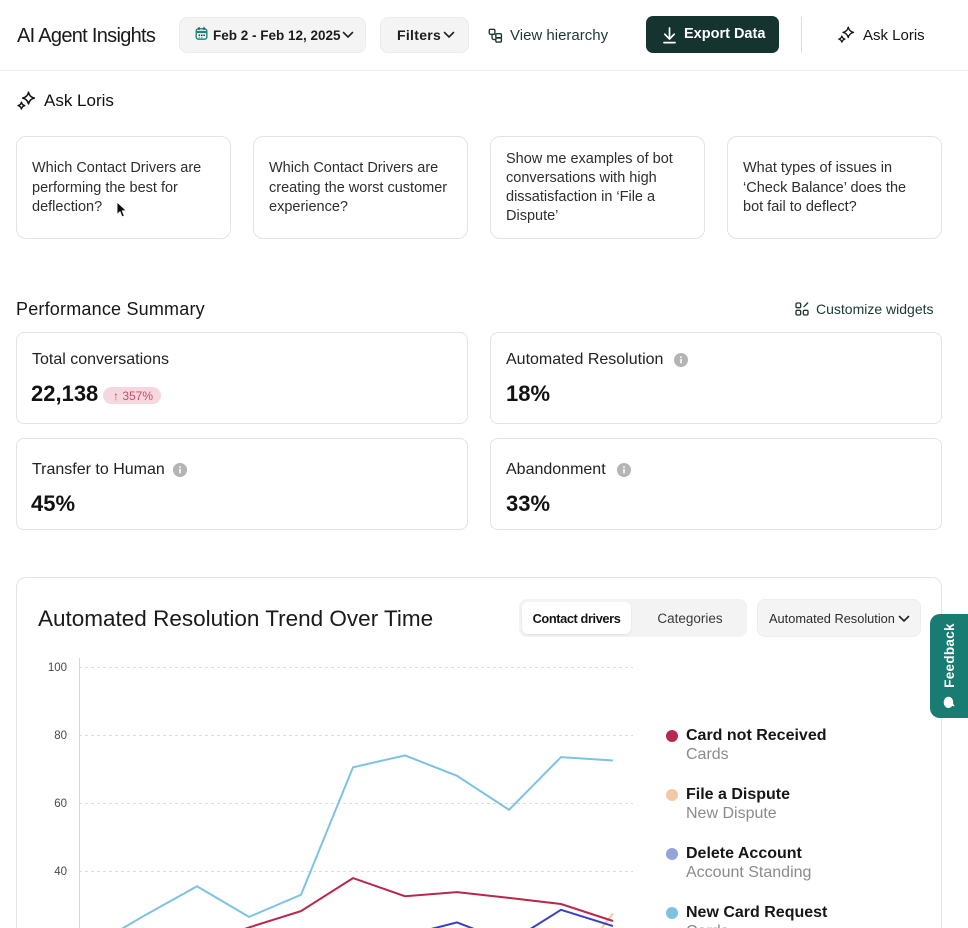  What do you see at coordinates (57, 668) in the screenshot?
I see `svg-text: 100` at bounding box center [57, 668].